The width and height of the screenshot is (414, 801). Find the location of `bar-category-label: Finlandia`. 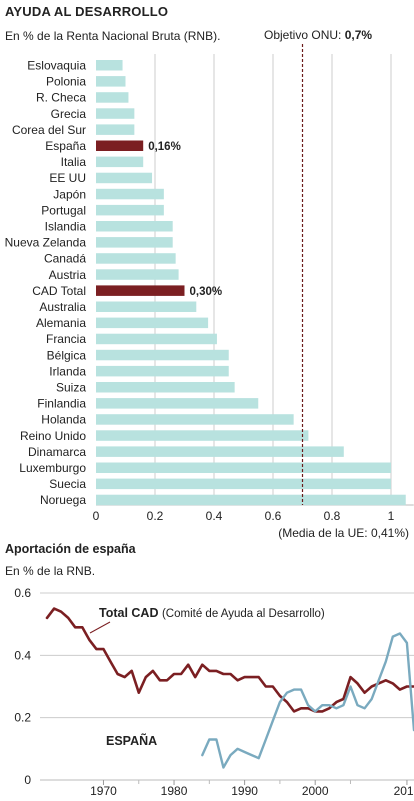

bar-category-label: Finlandia is located at coordinates (61, 404).